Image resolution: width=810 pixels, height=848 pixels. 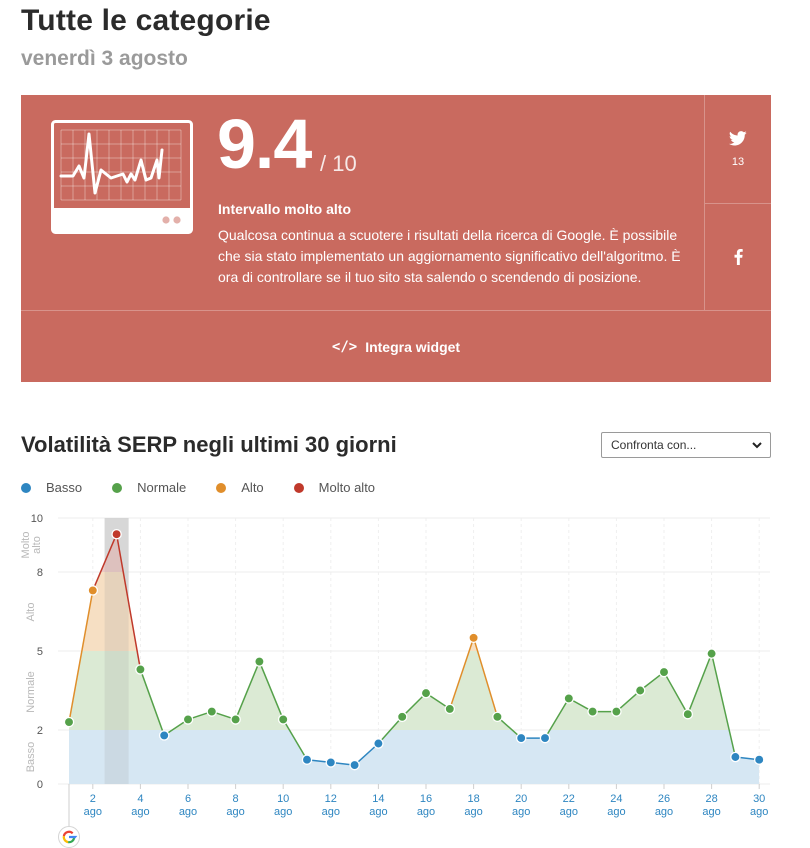 What do you see at coordinates (616, 799) in the screenshot?
I see `x-tick-day-24: 24` at bounding box center [616, 799].